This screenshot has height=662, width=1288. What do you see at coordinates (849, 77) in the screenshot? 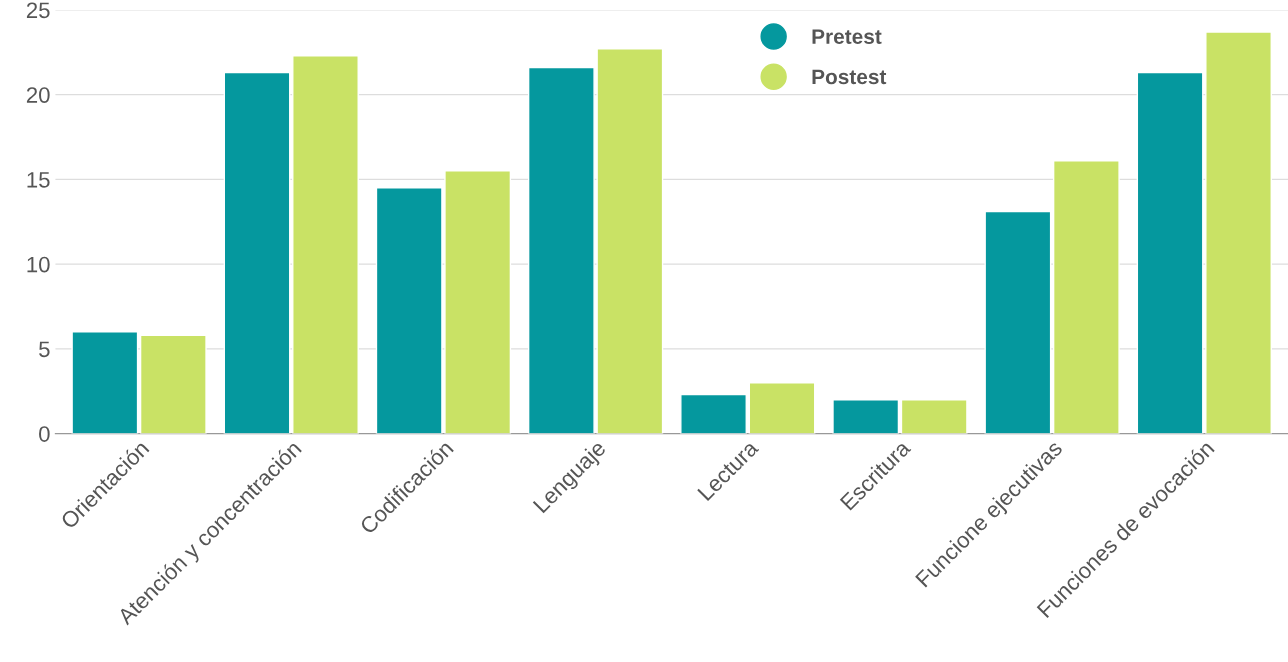
I see `legend-label: Postest` at bounding box center [849, 77].